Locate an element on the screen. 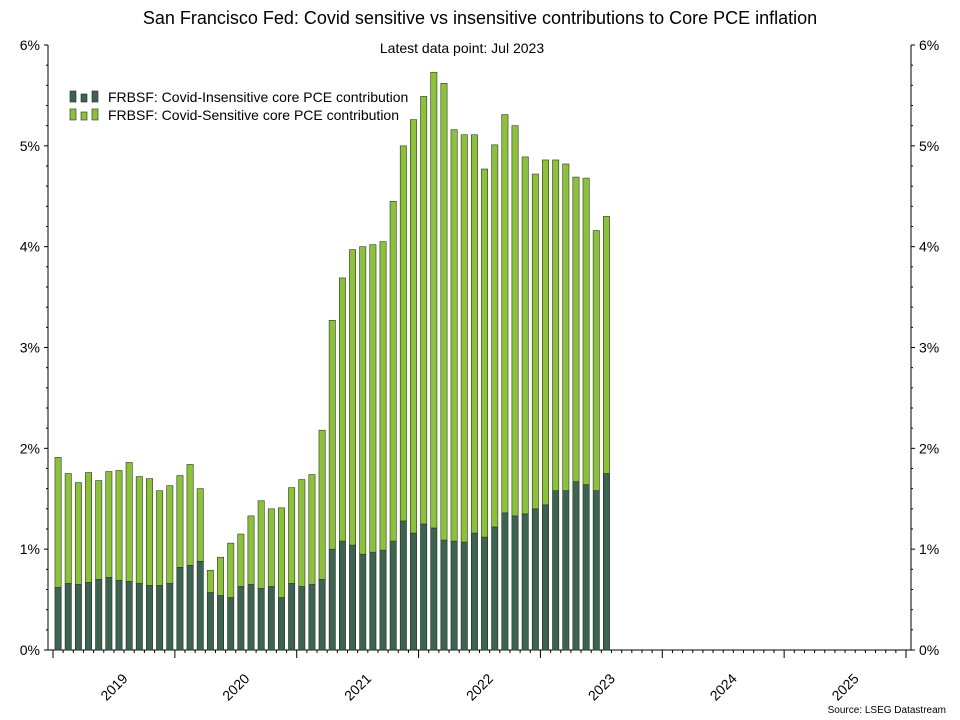 This screenshot has width=960, height=720. y-right-tick-label: 3% is located at coordinates (929, 348).